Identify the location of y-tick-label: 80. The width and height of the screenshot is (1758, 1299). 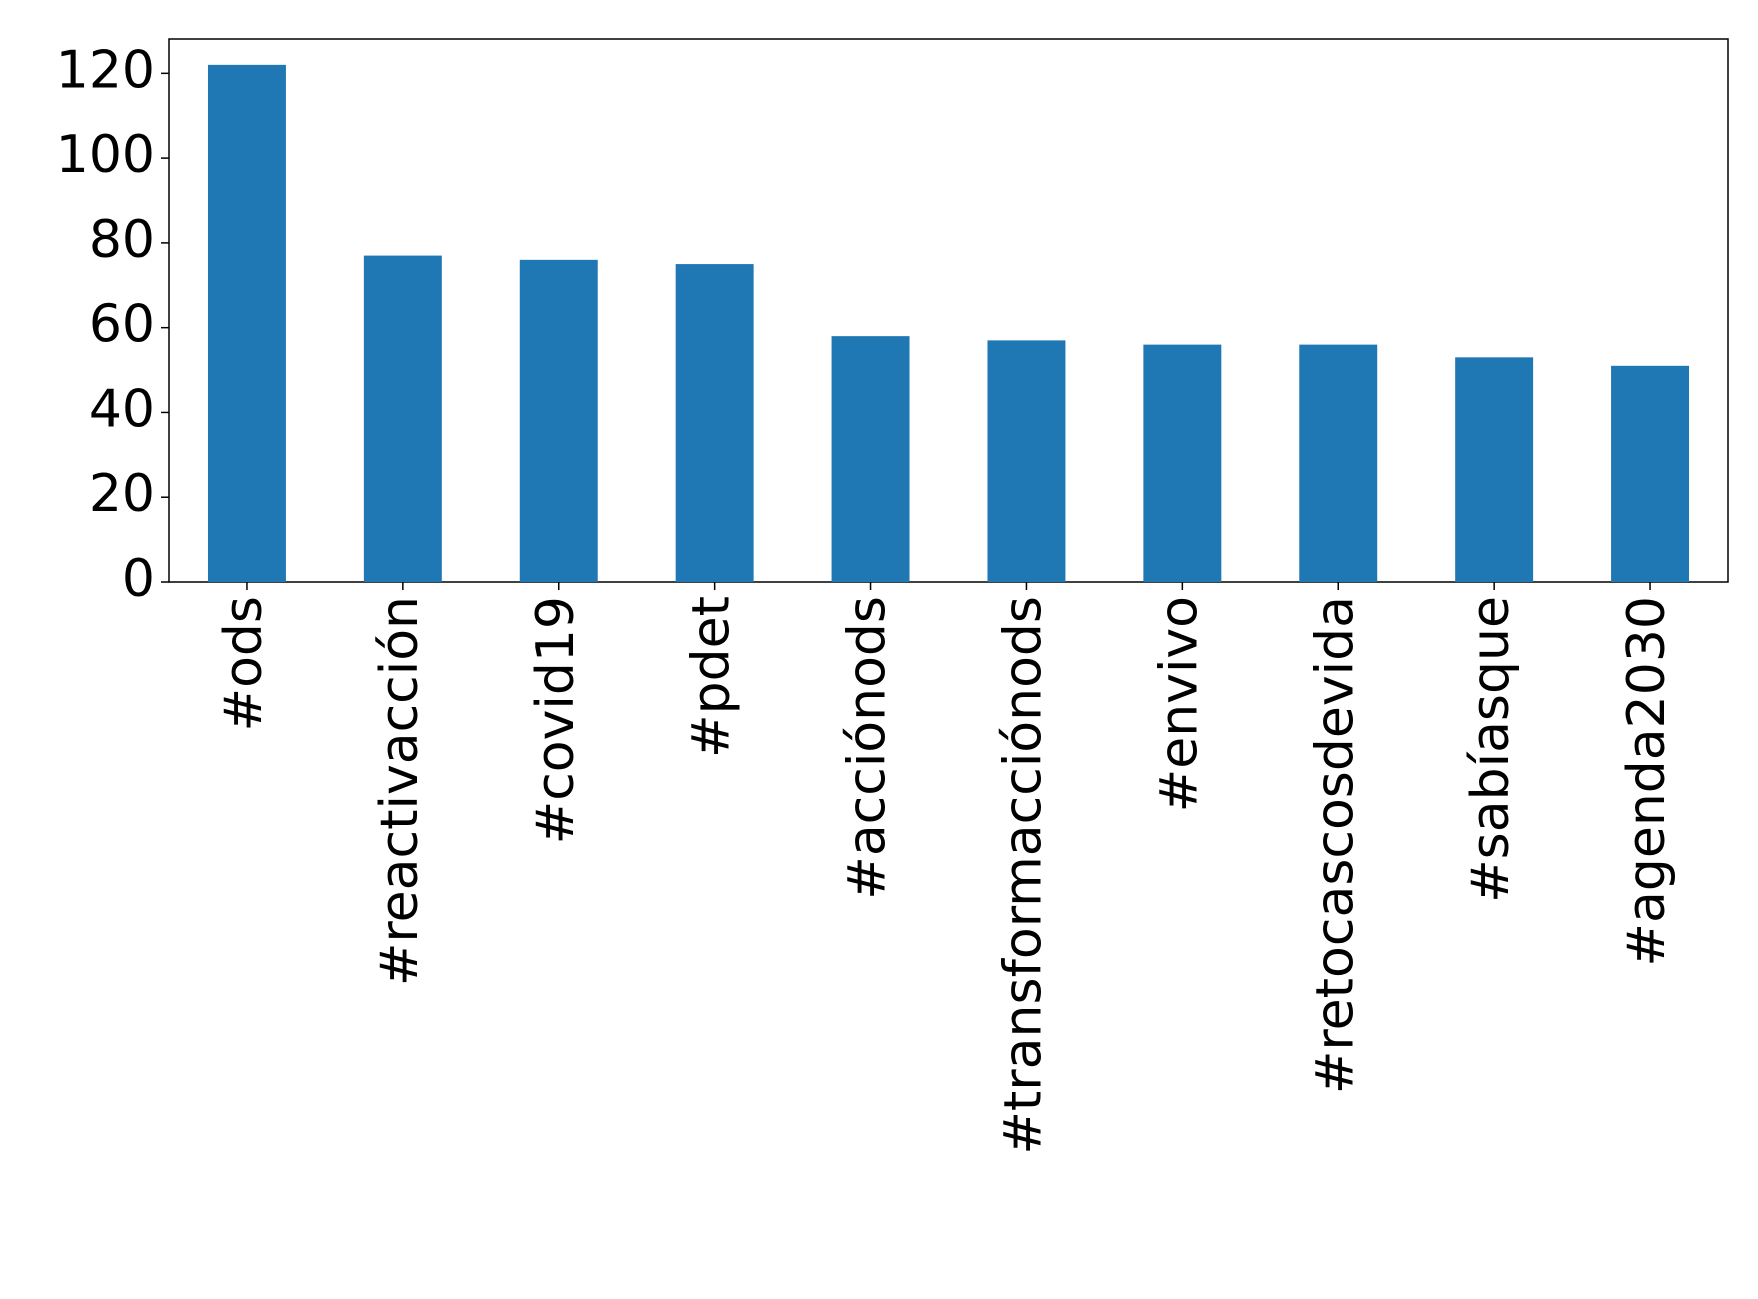
(122, 240).